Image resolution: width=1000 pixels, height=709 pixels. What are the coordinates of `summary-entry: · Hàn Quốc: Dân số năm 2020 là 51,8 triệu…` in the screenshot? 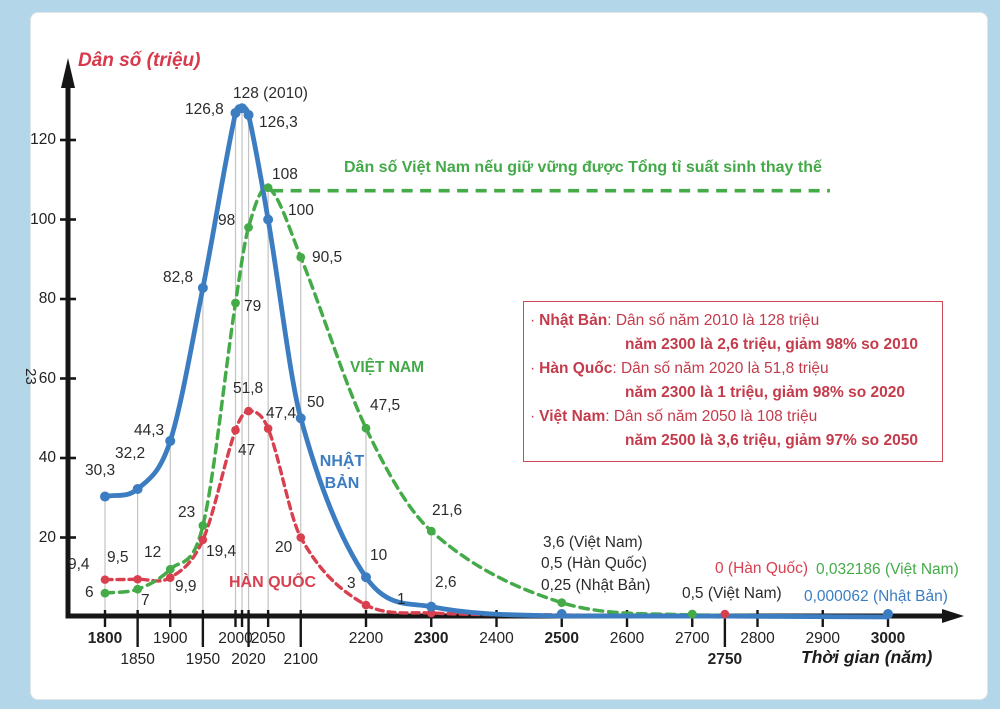 It's located at (736, 381).